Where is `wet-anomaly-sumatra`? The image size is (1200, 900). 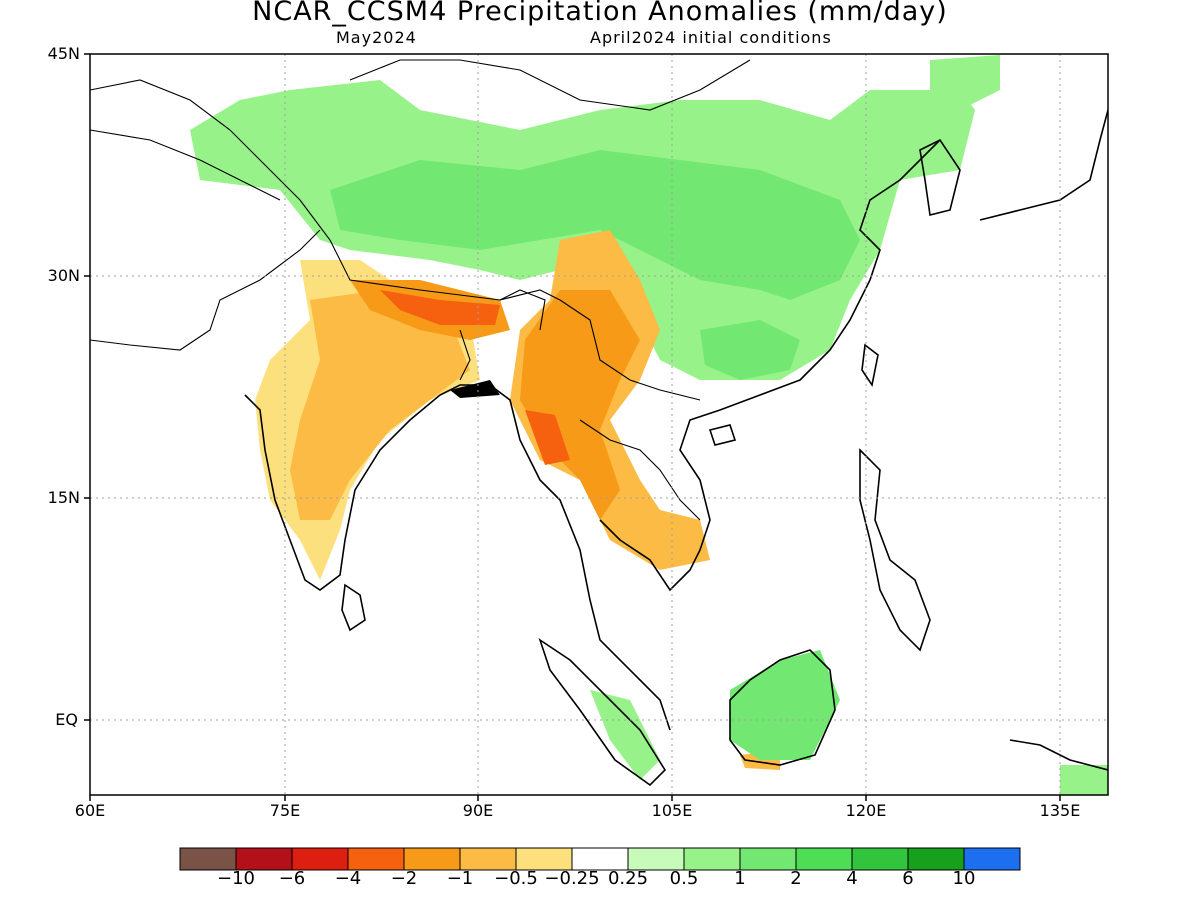 wet-anomaly-sumatra is located at coordinates (625, 735).